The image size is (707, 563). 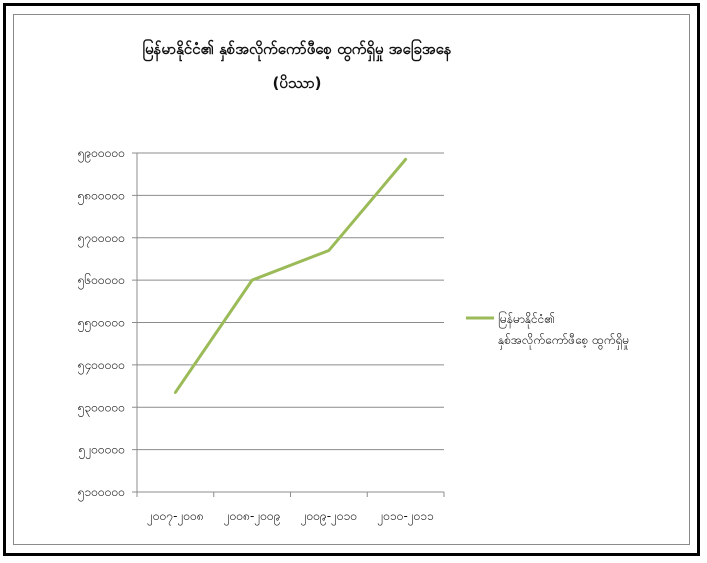 I want to click on x-tick-label: ၂၀၁၀-၂၀၁၁, so click(x=405, y=517).